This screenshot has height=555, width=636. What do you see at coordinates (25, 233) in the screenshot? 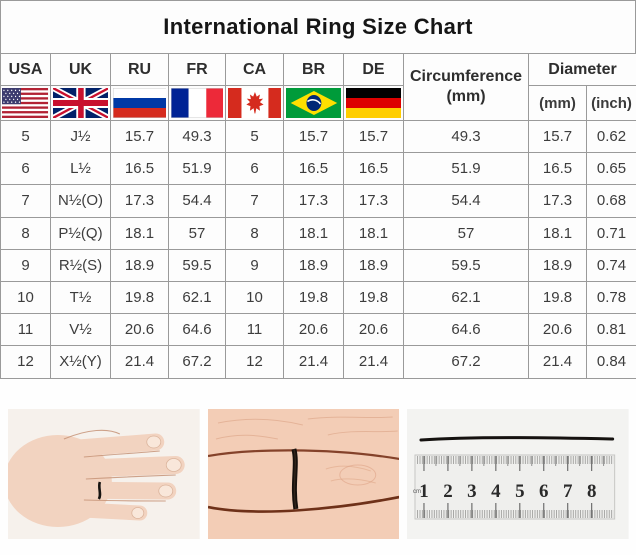
I see `table-cell: 8` at bounding box center [25, 233].